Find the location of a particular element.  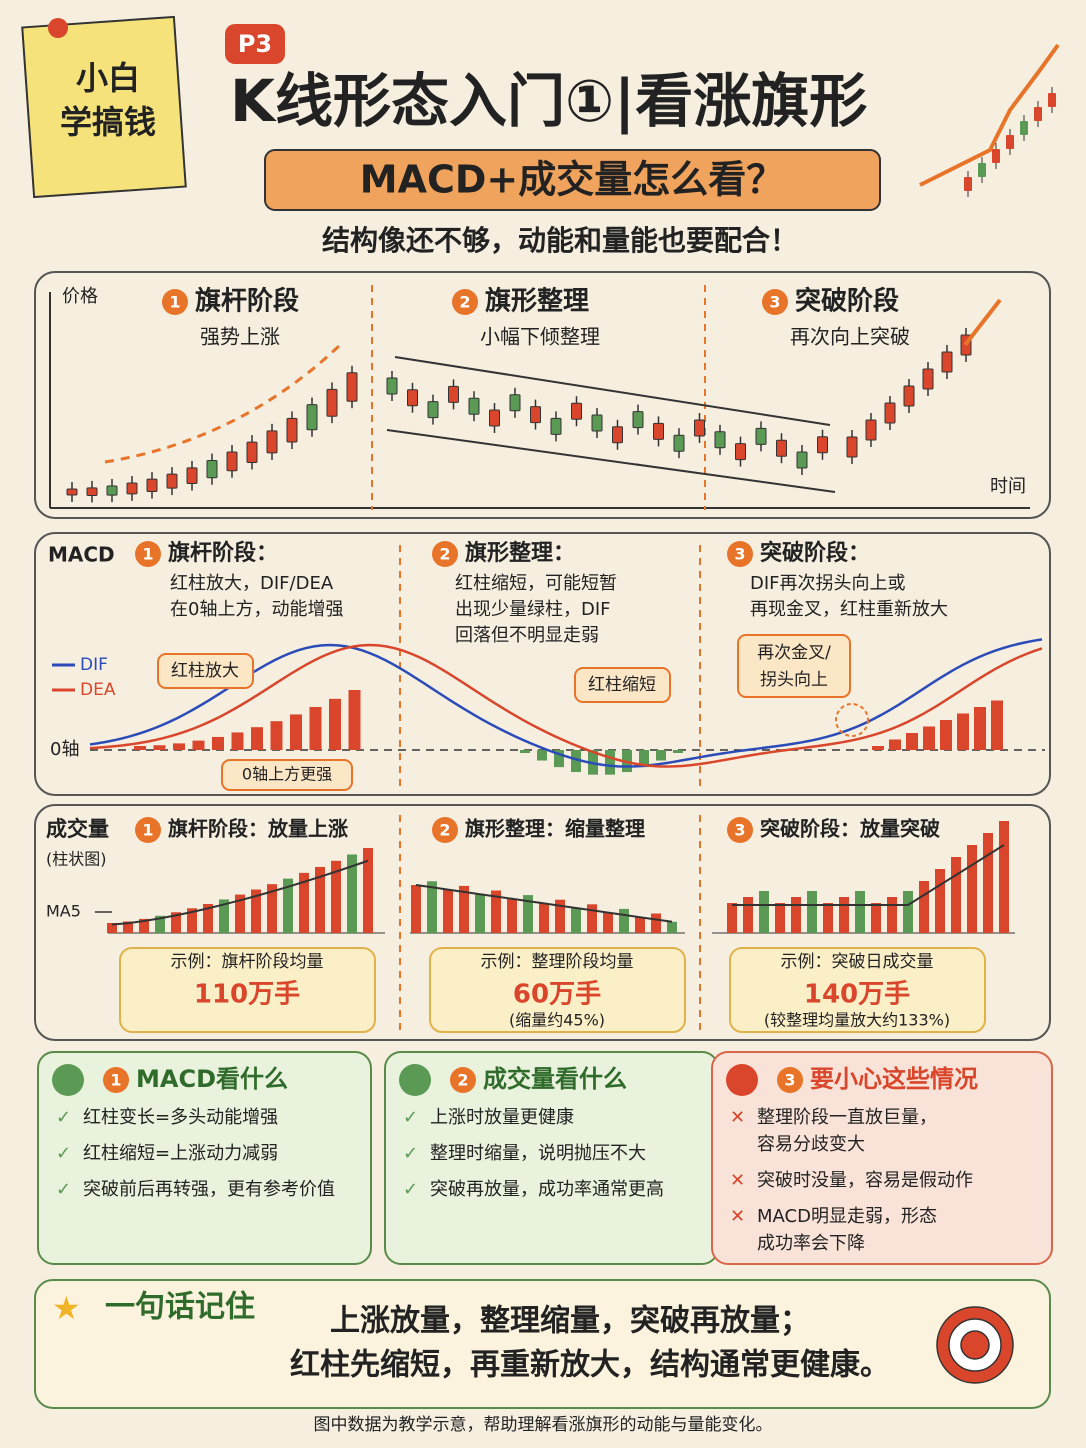

breakout-arrow is located at coordinates (982, 322).